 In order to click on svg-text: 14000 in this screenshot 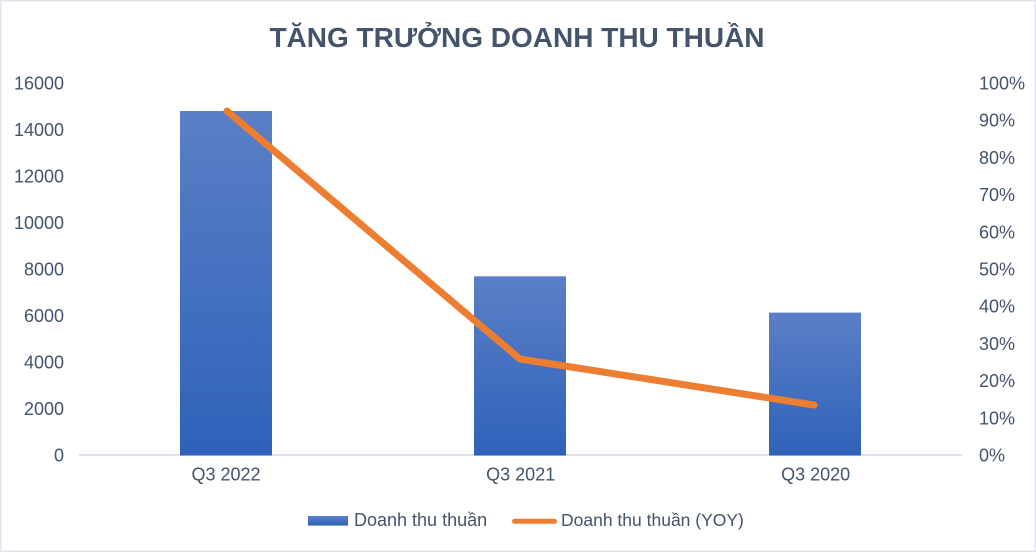, I will do `click(39, 130)`.